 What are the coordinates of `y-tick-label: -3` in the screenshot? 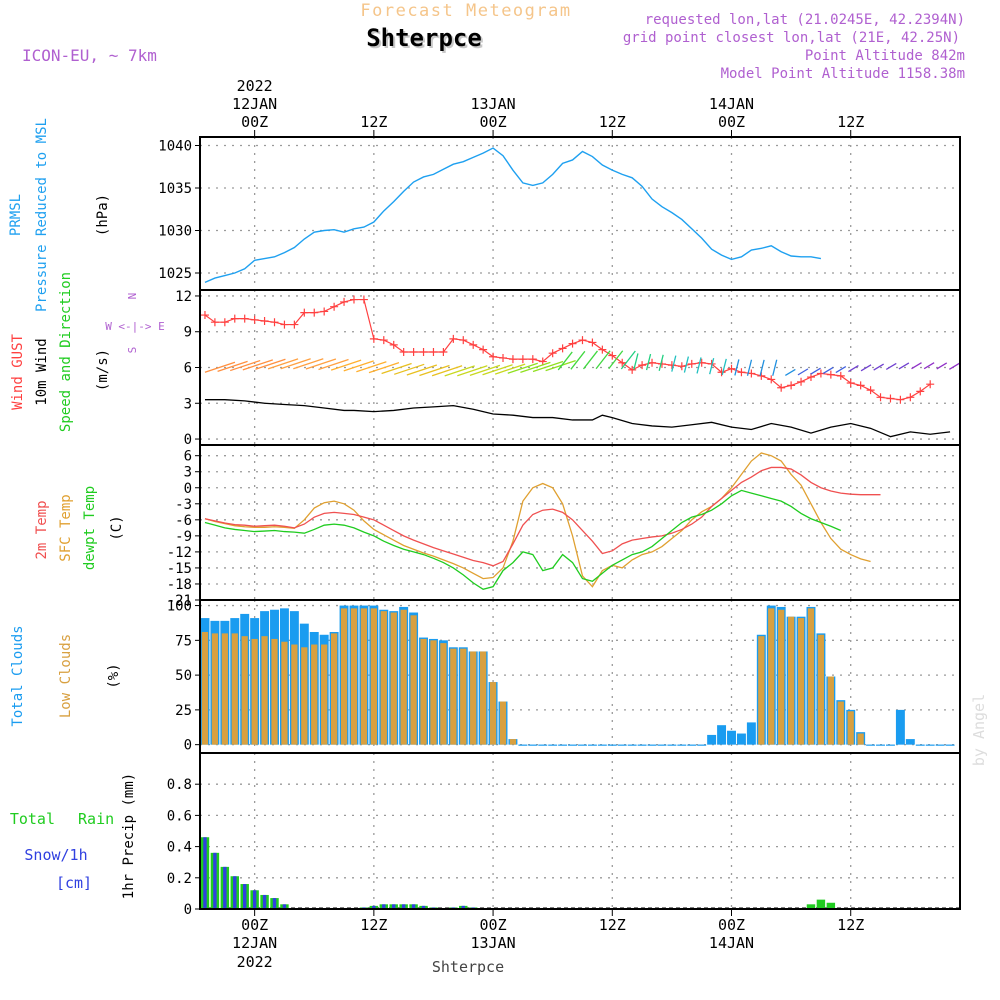 It's located at (183, 505).